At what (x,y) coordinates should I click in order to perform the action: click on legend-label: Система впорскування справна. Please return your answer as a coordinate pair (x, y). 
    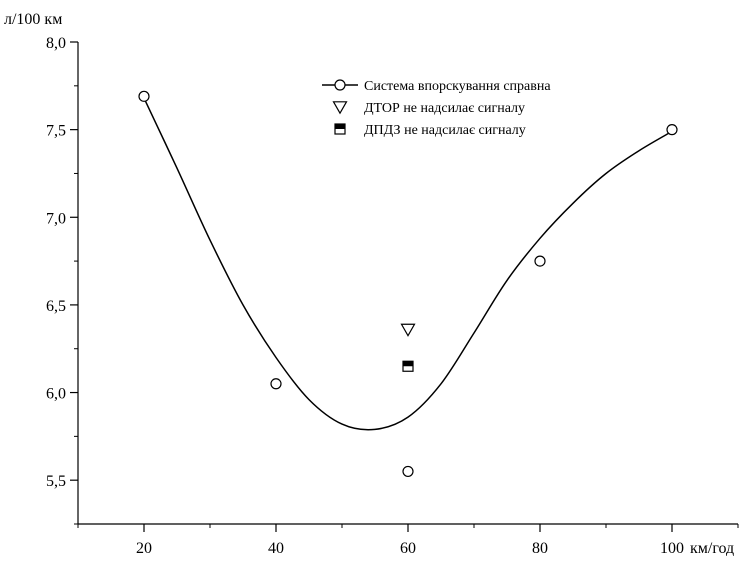
    Looking at the image, I should click on (457, 86).